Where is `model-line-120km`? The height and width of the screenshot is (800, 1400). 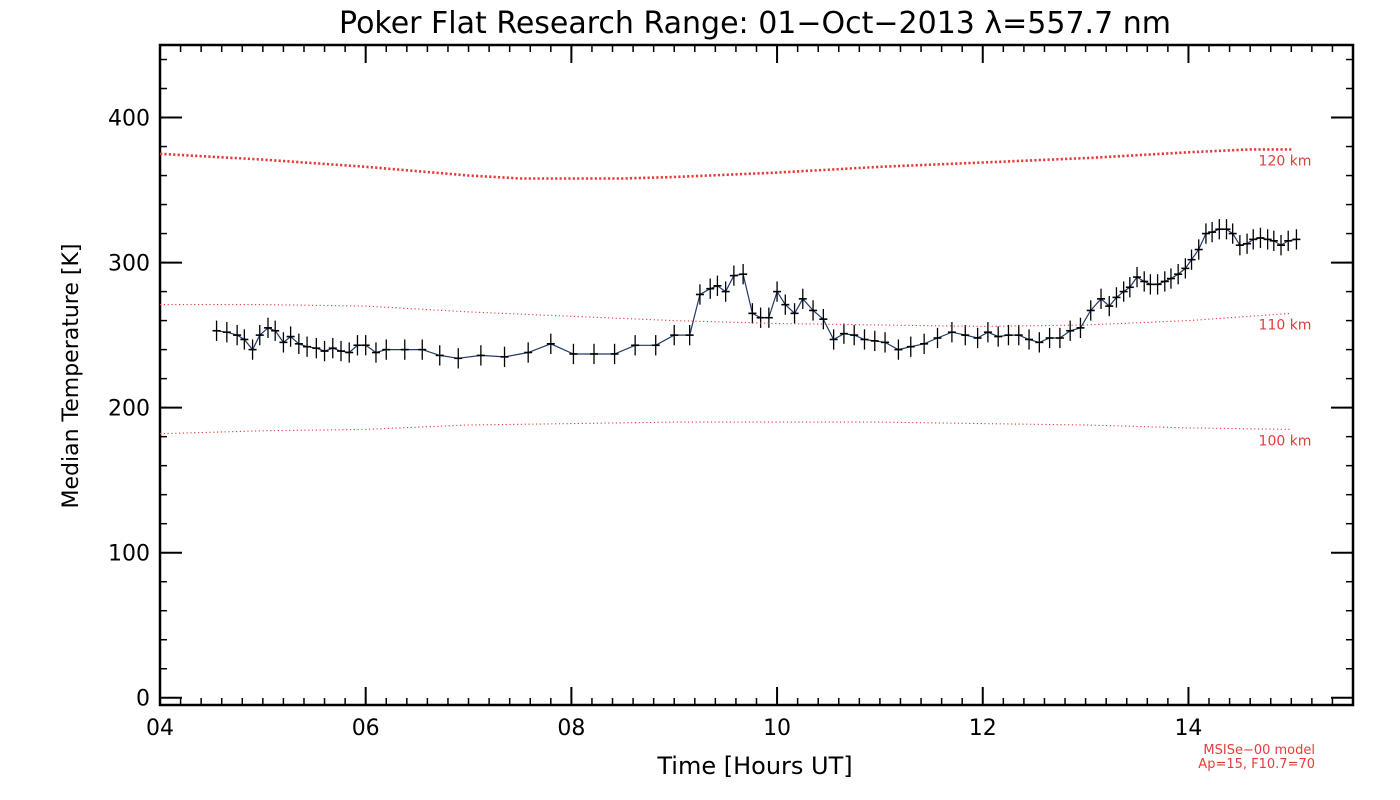
model-line-120km is located at coordinates (725, 164).